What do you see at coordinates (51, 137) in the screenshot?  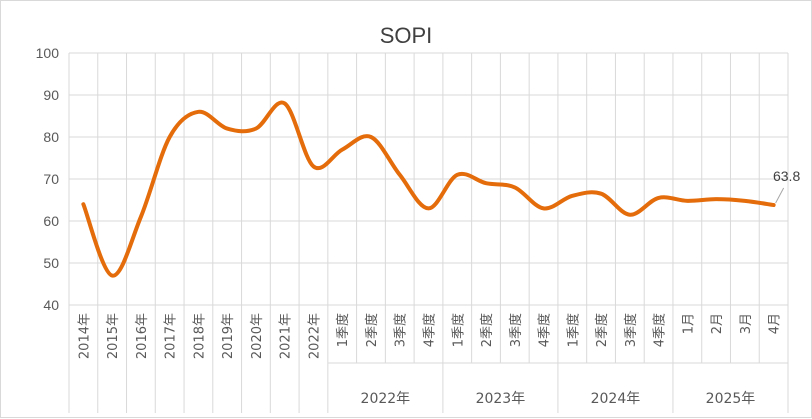 I see `y-tick-label: 80` at bounding box center [51, 137].